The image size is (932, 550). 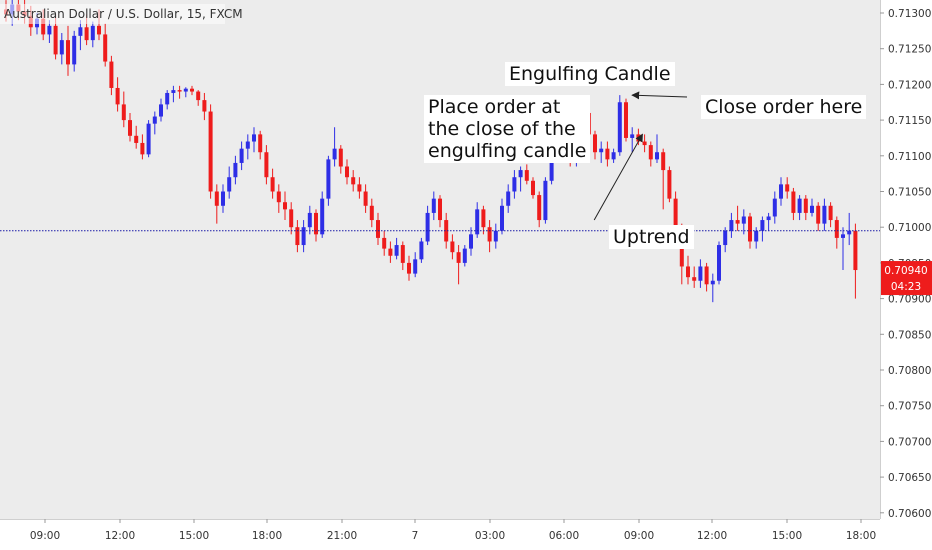 What do you see at coordinates (909, 228) in the screenshot?
I see `y-tick-label: 0.71000` at bounding box center [909, 228].